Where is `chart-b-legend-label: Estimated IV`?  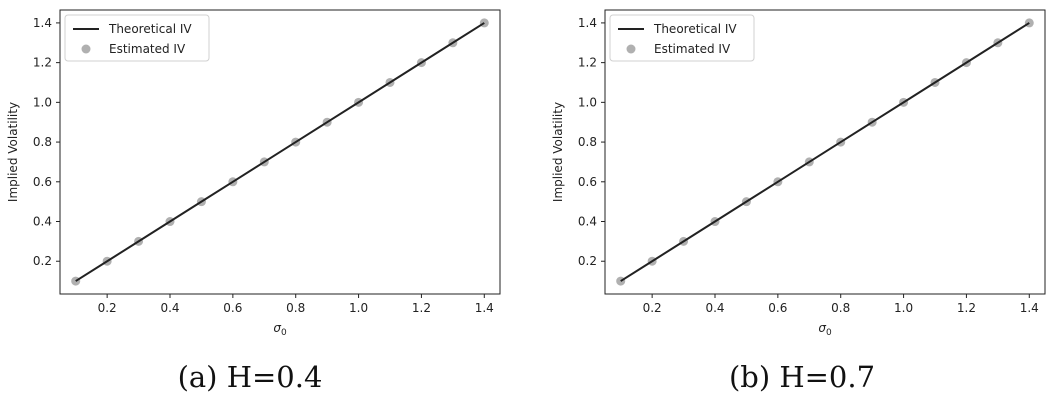 chart-b-legend-label: Estimated IV is located at coordinates (692, 49).